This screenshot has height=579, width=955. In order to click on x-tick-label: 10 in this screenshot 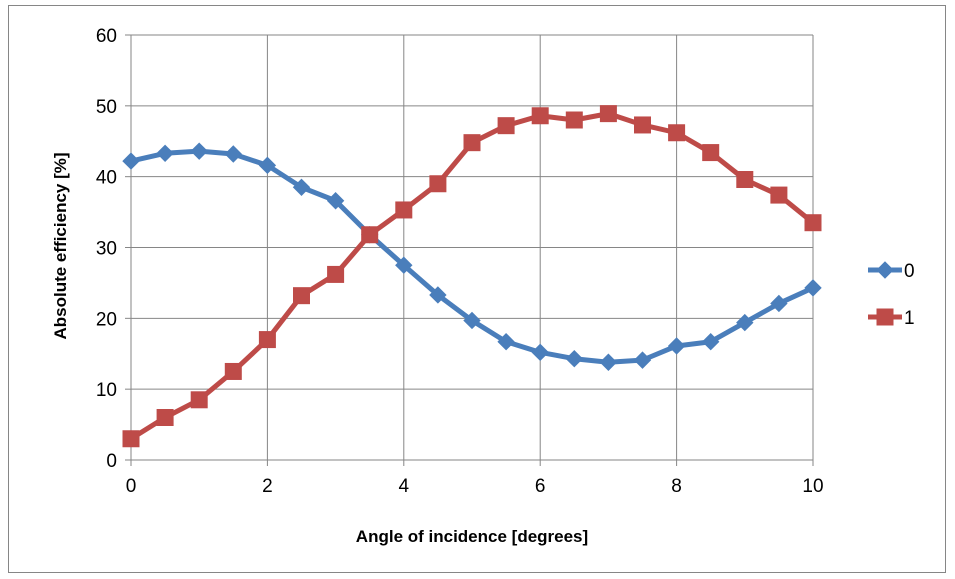, I will do `click(812, 486)`.